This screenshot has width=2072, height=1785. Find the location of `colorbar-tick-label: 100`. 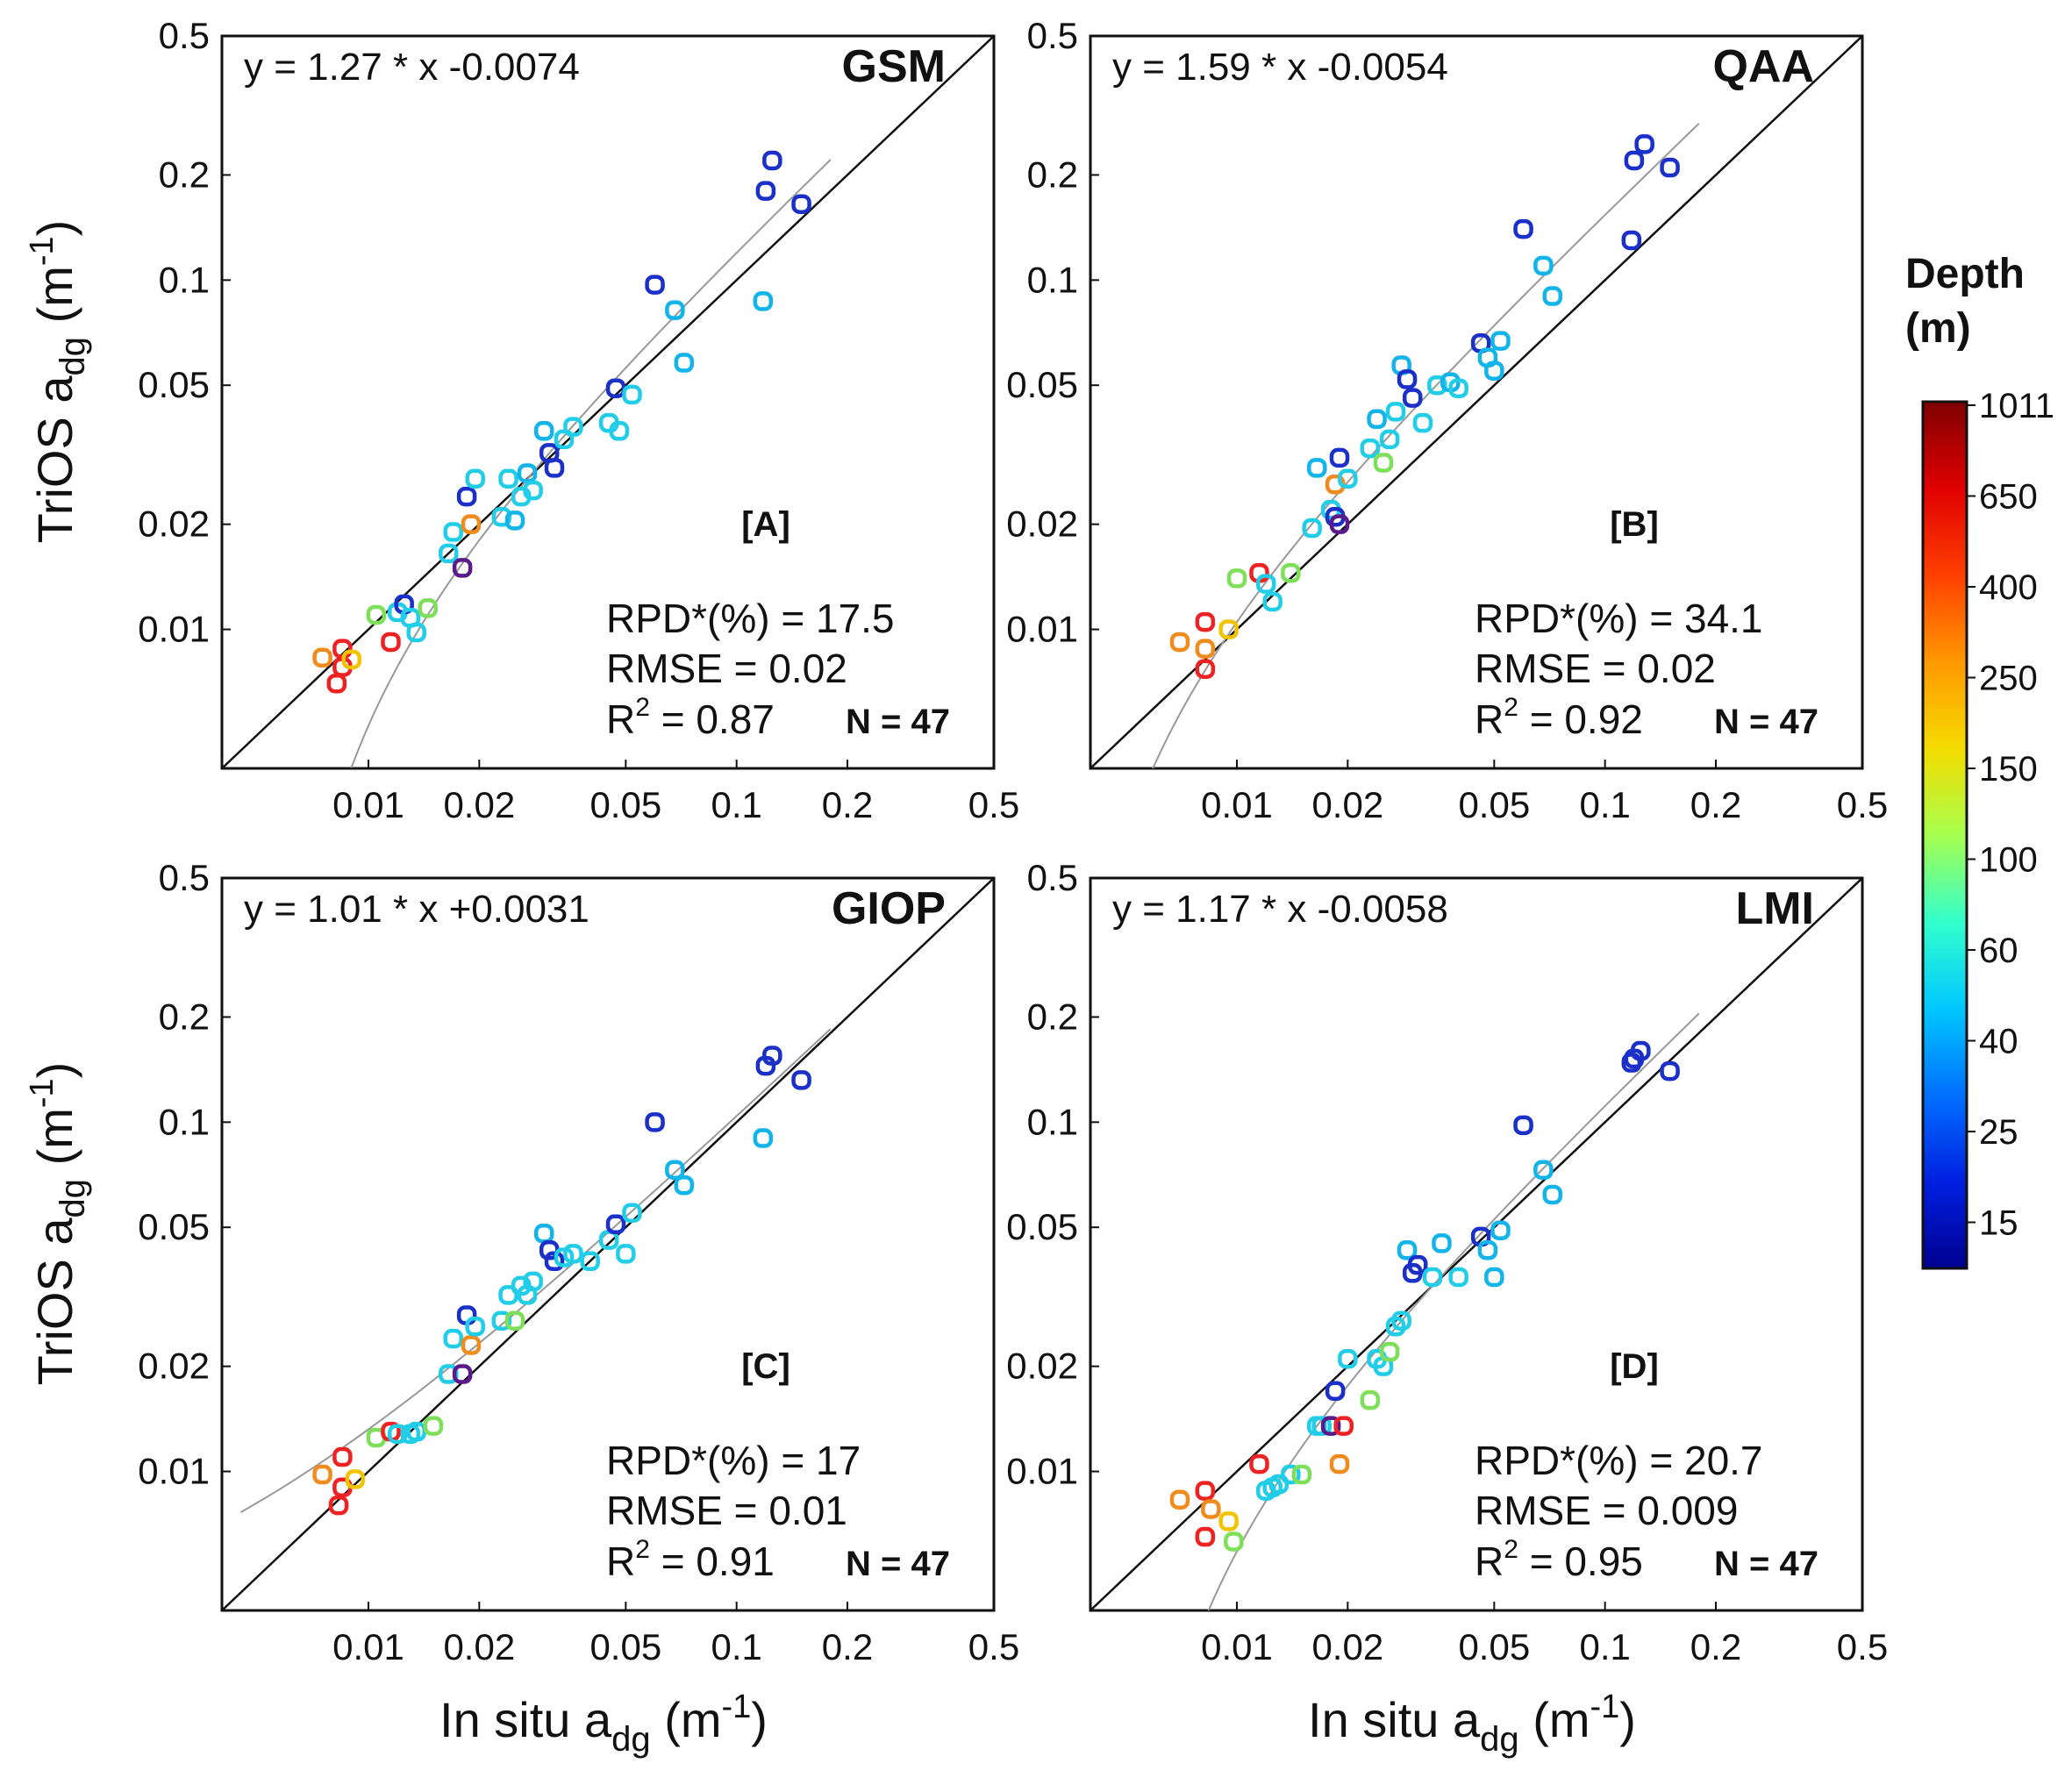

colorbar-tick-label: 100 is located at coordinates (2009, 860).